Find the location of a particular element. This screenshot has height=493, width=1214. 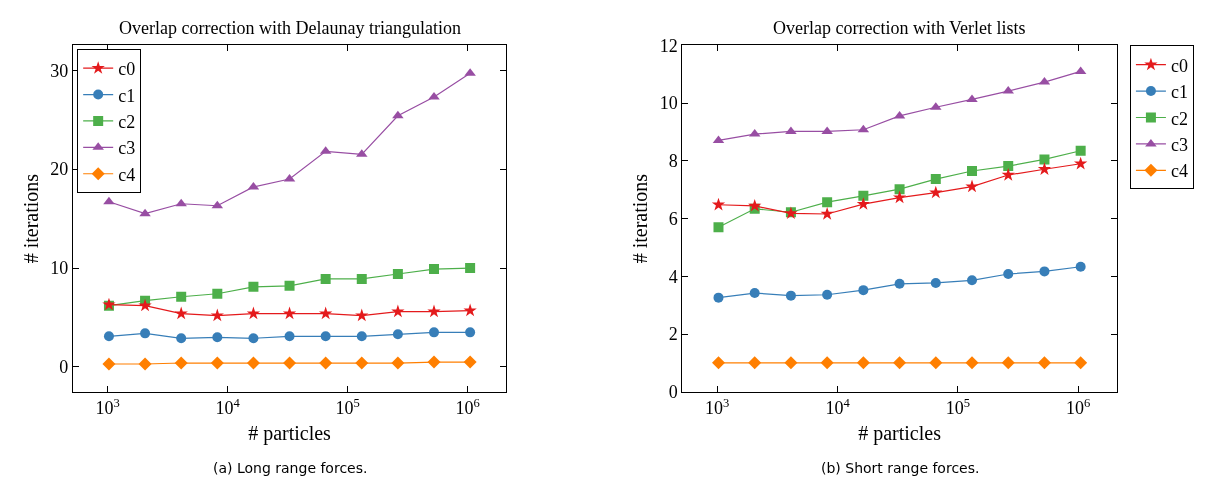

y-tick-label: 2 is located at coordinates (673, 334).